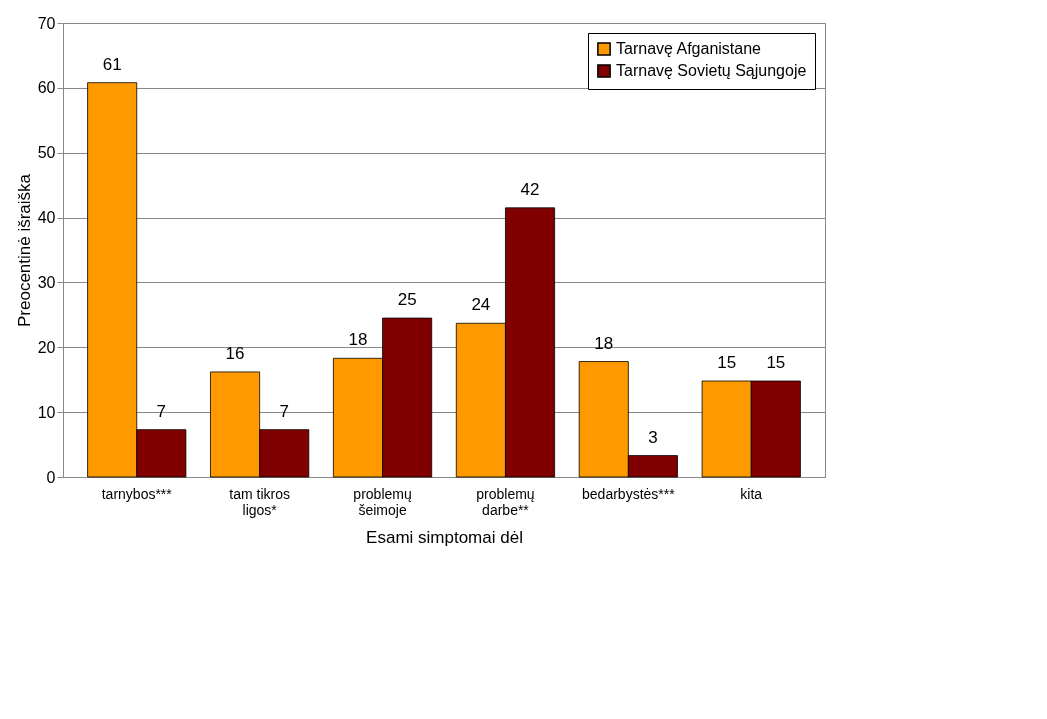 The image size is (1047, 719). What do you see at coordinates (505, 501) in the screenshot?
I see `x-tick-label: problemų darbe**` at bounding box center [505, 501].